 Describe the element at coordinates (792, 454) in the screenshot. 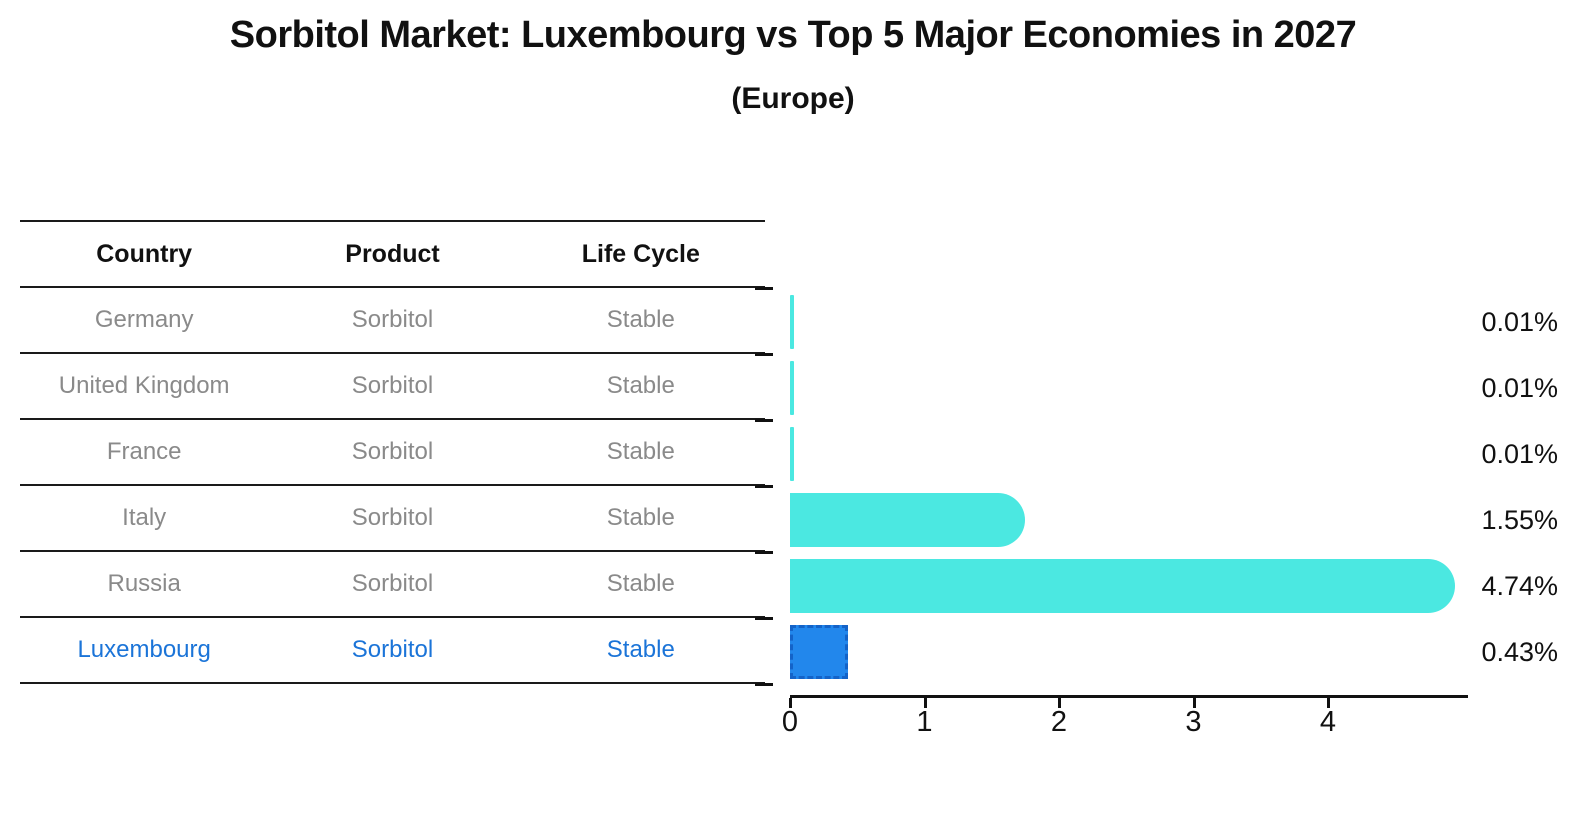

I see `bar-france` at that location.